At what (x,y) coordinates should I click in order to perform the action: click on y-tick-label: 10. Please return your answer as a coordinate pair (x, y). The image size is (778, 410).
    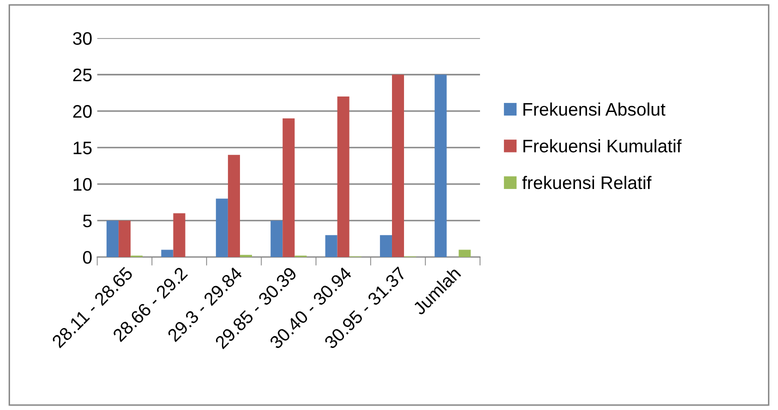
    Looking at the image, I should click on (83, 184).